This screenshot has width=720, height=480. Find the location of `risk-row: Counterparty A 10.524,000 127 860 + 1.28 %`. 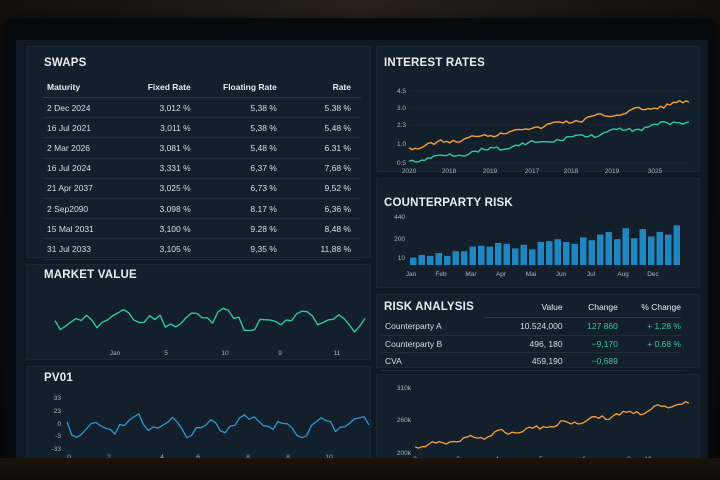

risk-row: Counterparty A 10.524,000 127 860 + 1.28 % is located at coordinates (531, 326).